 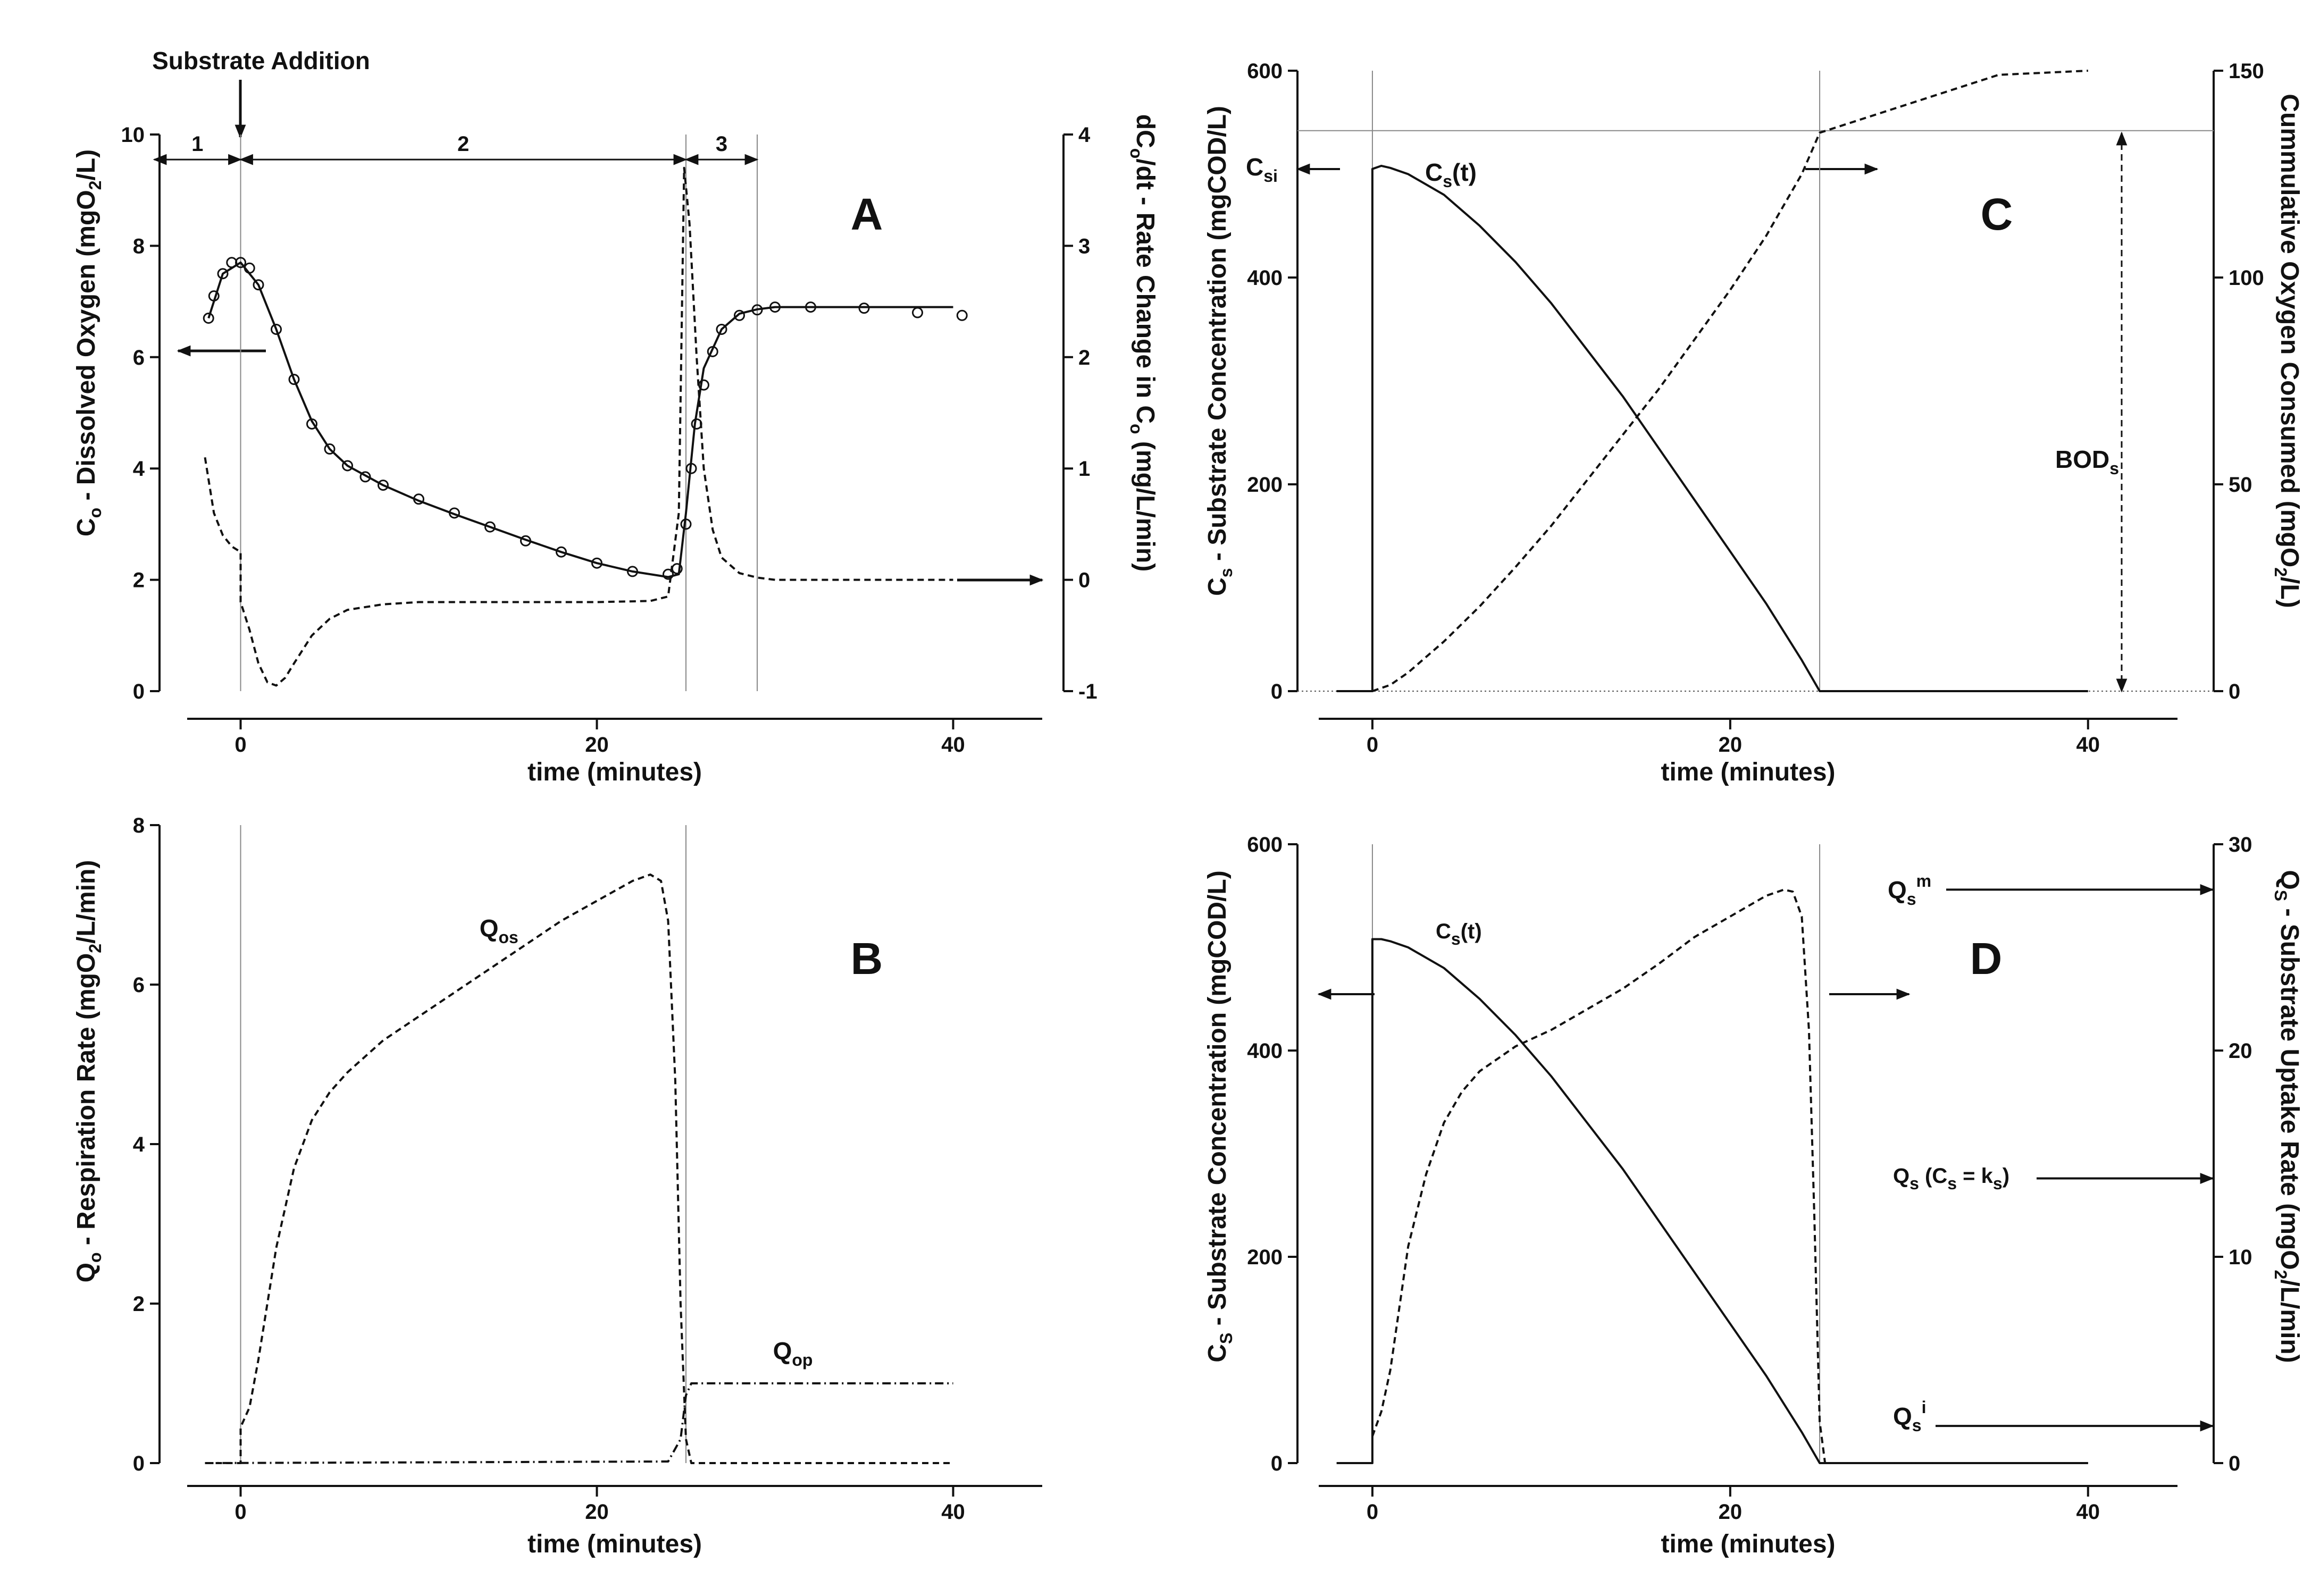 I want to click on y-axis-label: CS - Substrate Concentration (mgCOD/L), so click(x=1219, y=1116).